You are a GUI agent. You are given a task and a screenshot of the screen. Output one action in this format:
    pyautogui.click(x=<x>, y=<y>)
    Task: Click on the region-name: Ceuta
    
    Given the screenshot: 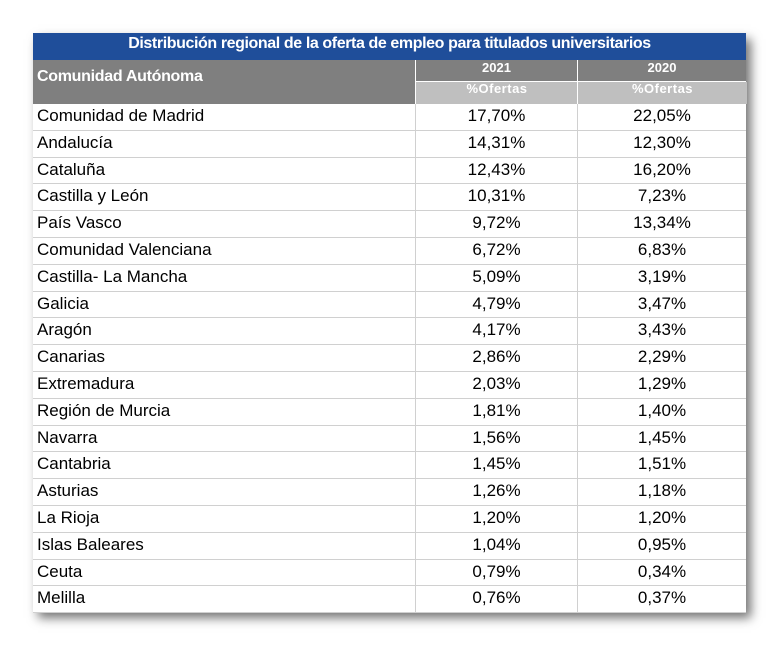 What is the action you would take?
    pyautogui.click(x=60, y=571)
    